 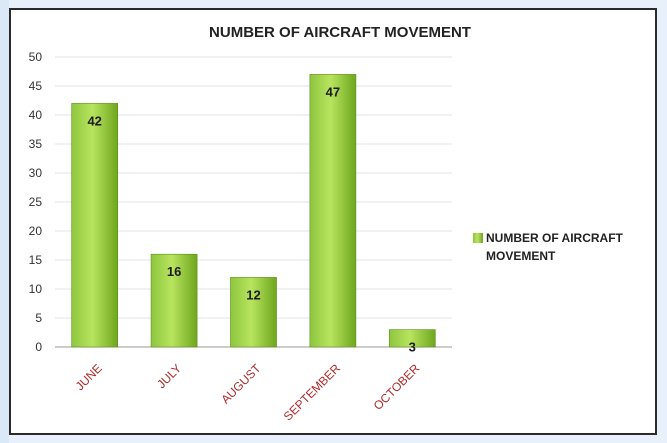 What do you see at coordinates (333, 211) in the screenshot?
I see `bar-september` at bounding box center [333, 211].